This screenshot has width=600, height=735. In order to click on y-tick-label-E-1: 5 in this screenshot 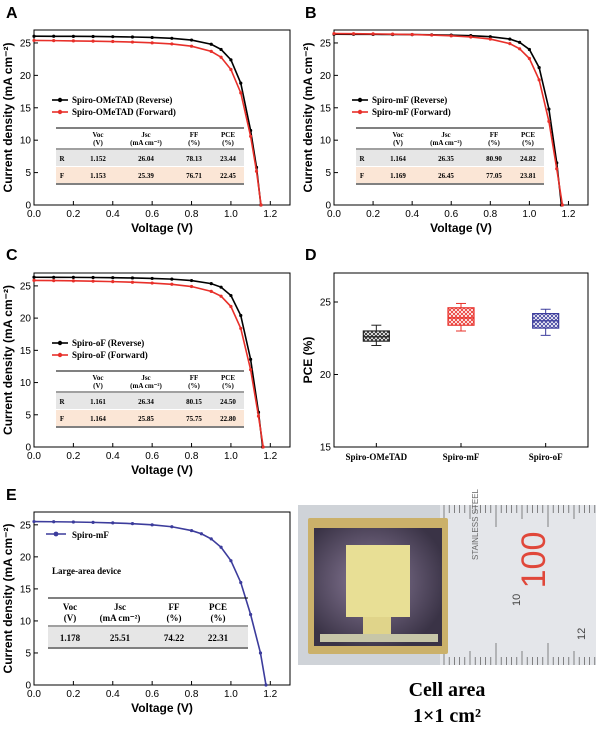, I will do `click(28, 653)`.